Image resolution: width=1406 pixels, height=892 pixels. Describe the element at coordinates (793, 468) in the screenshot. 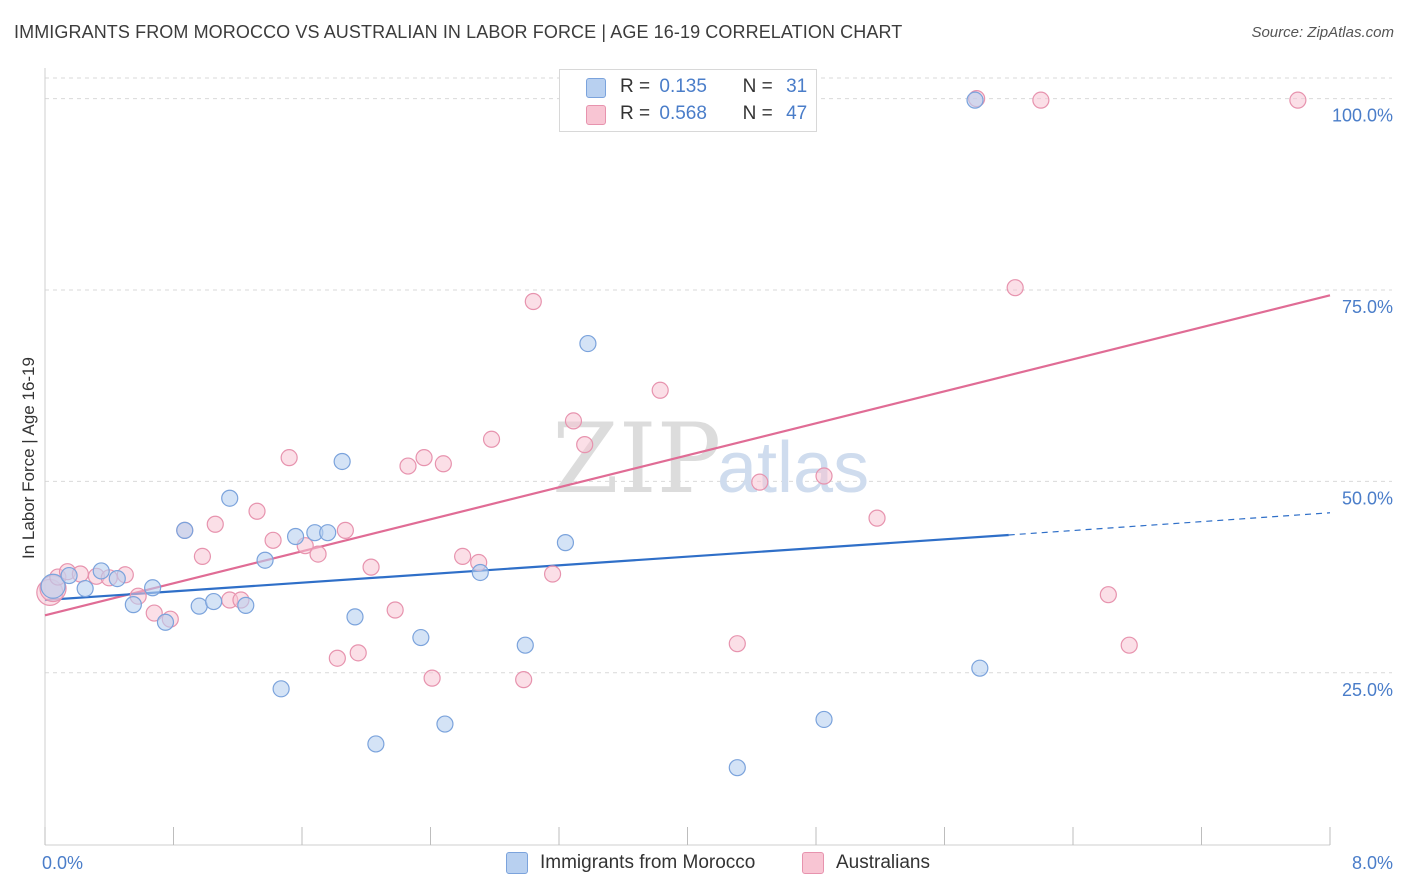

I see `watermark-atlas: atlas` at that location.